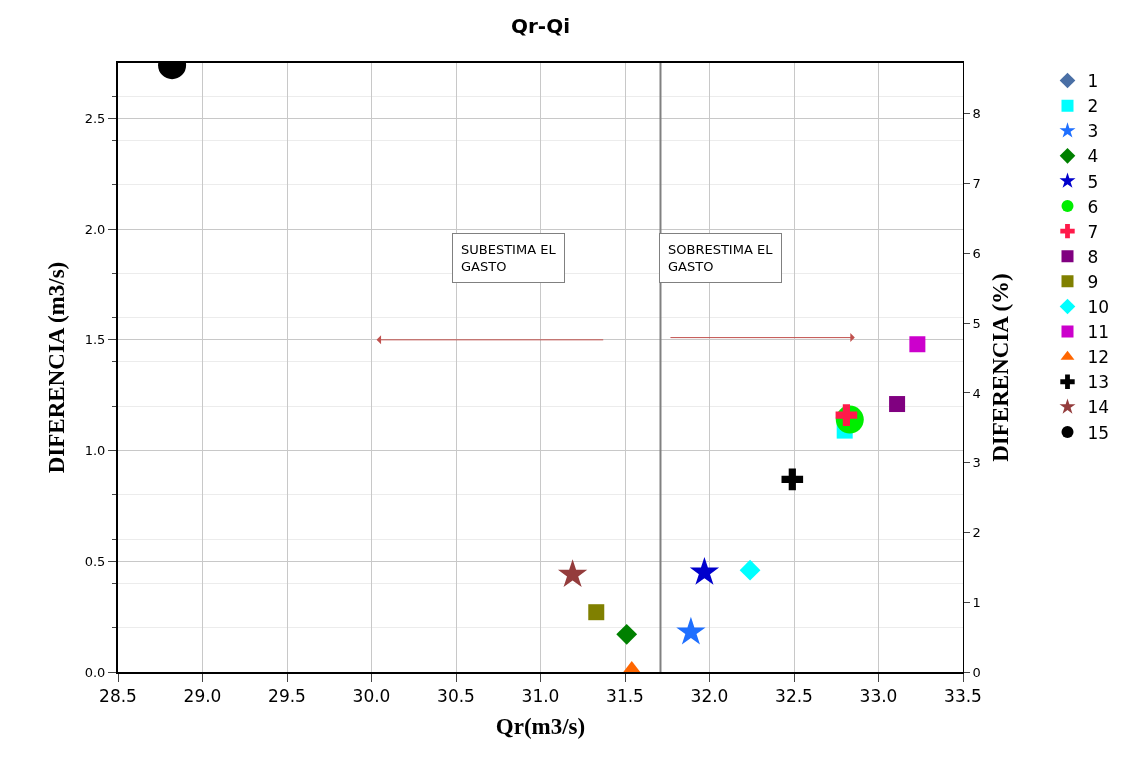 The height and width of the screenshot is (773, 1148). What do you see at coordinates (1093, 206) in the screenshot?
I see `legend-label: 6` at bounding box center [1093, 206].